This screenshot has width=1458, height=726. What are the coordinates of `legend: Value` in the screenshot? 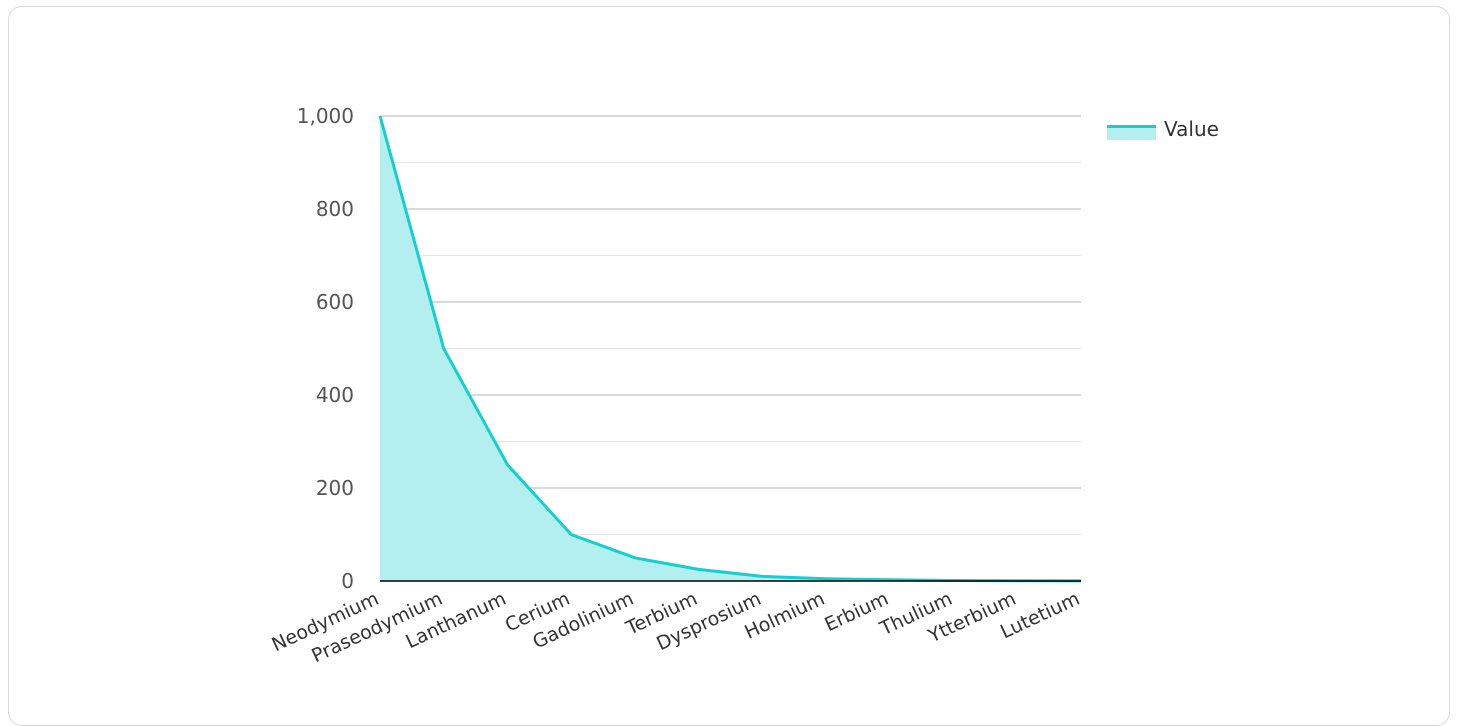 It's located at (1163, 129).